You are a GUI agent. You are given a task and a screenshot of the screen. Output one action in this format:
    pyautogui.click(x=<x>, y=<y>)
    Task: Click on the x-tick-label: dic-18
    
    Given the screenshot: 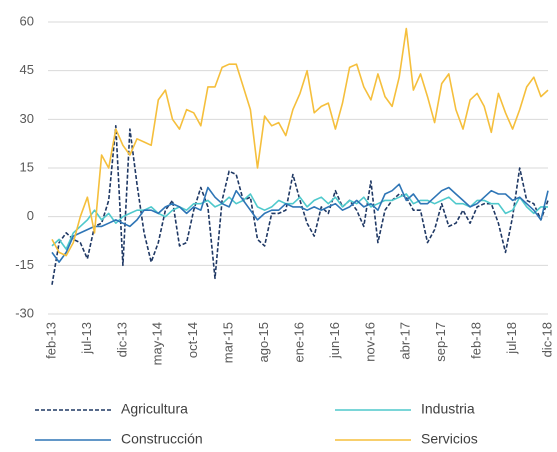 What is the action you would take?
    pyautogui.click(x=546, y=339)
    